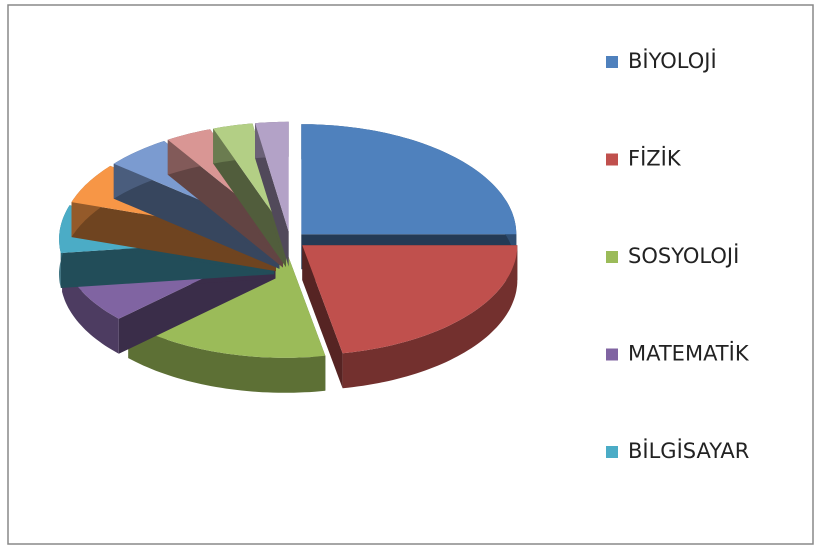 This screenshot has height=547, width=821. What do you see at coordinates (672, 60) in the screenshot?
I see `legend-label: BİYOLOJİ` at bounding box center [672, 60].